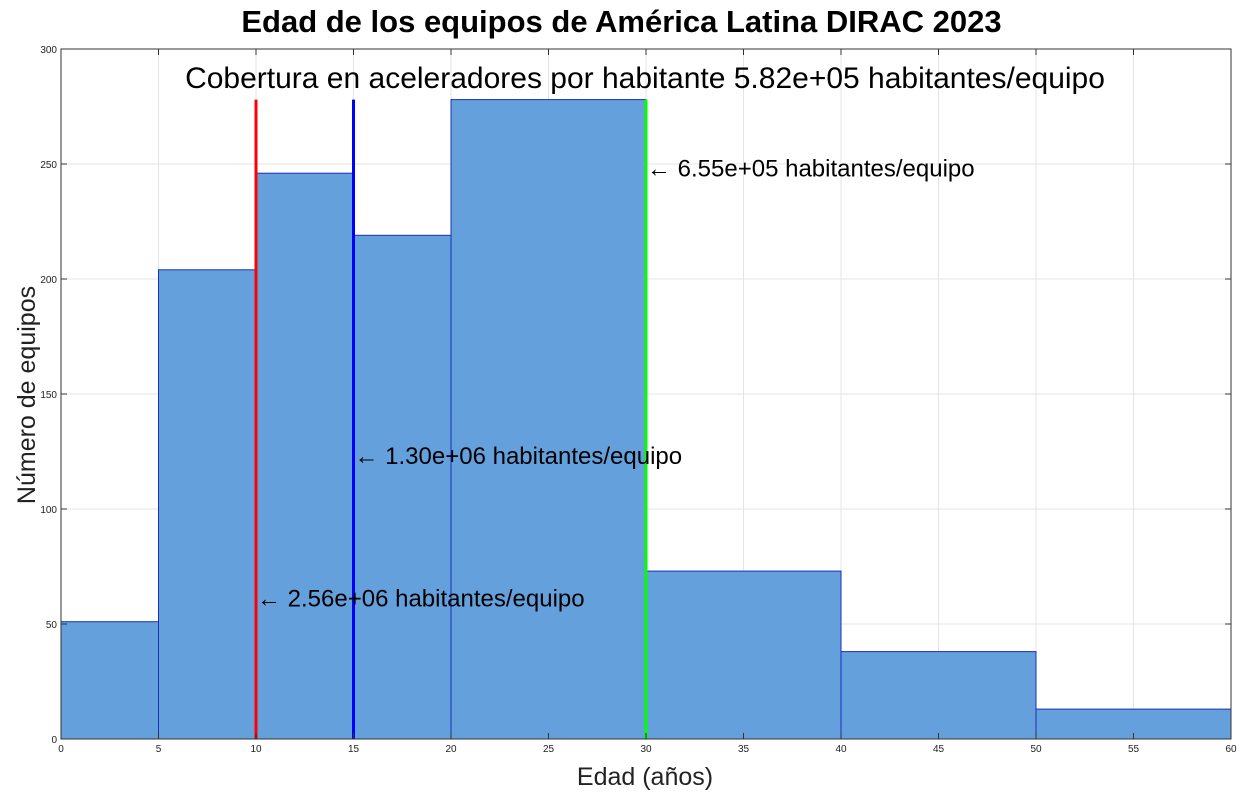 The image size is (1243, 798). What do you see at coordinates (645, 777) in the screenshot?
I see `x-axis-label: Edad (años)` at bounding box center [645, 777].